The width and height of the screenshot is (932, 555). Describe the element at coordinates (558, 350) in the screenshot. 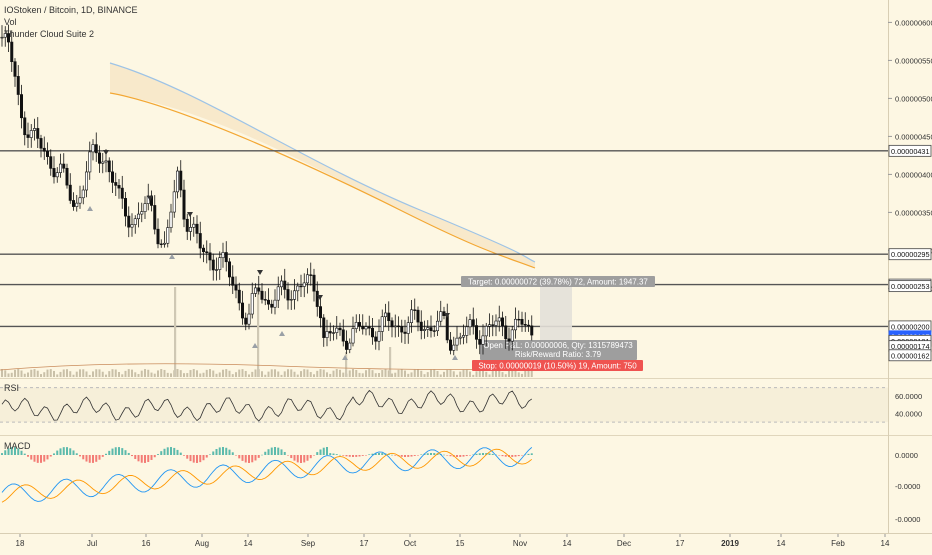

I see `pnl-panel-box` at that location.